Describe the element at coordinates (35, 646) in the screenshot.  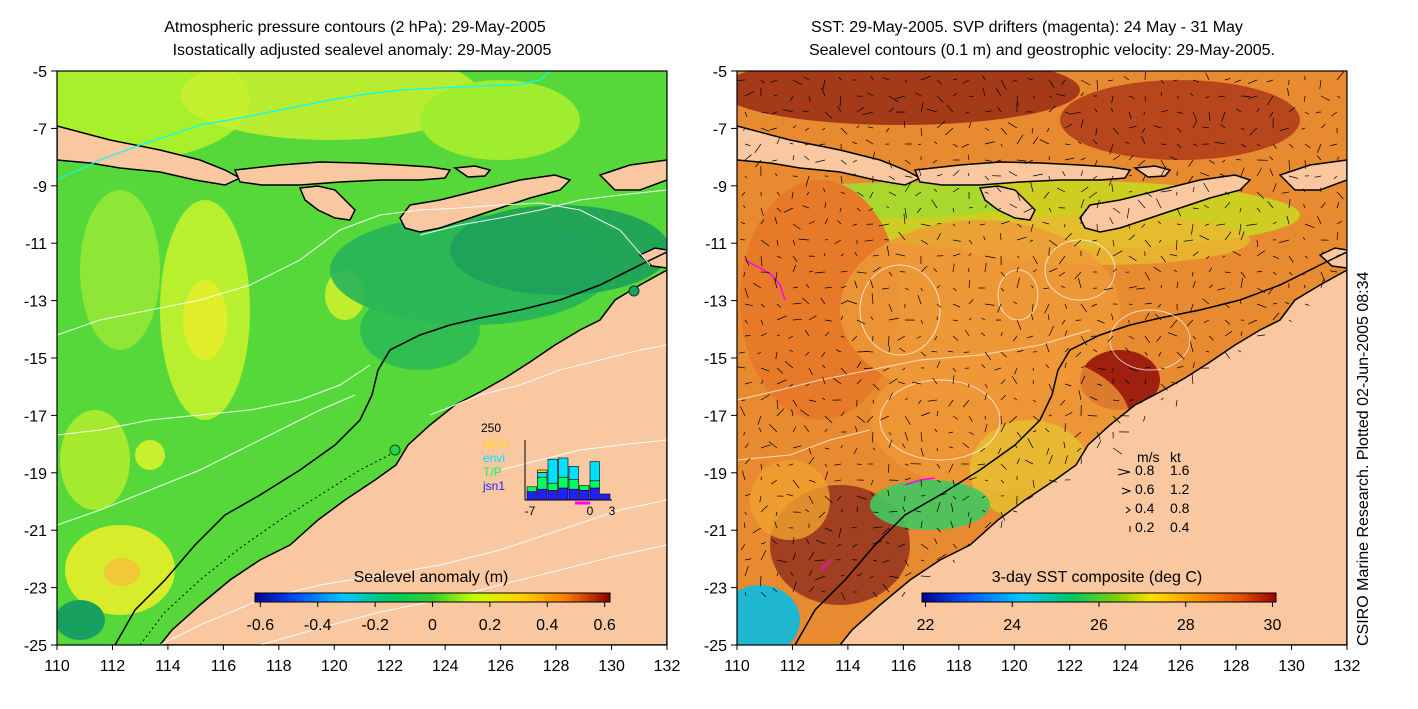
I see `y-tick-label: -25` at that location.